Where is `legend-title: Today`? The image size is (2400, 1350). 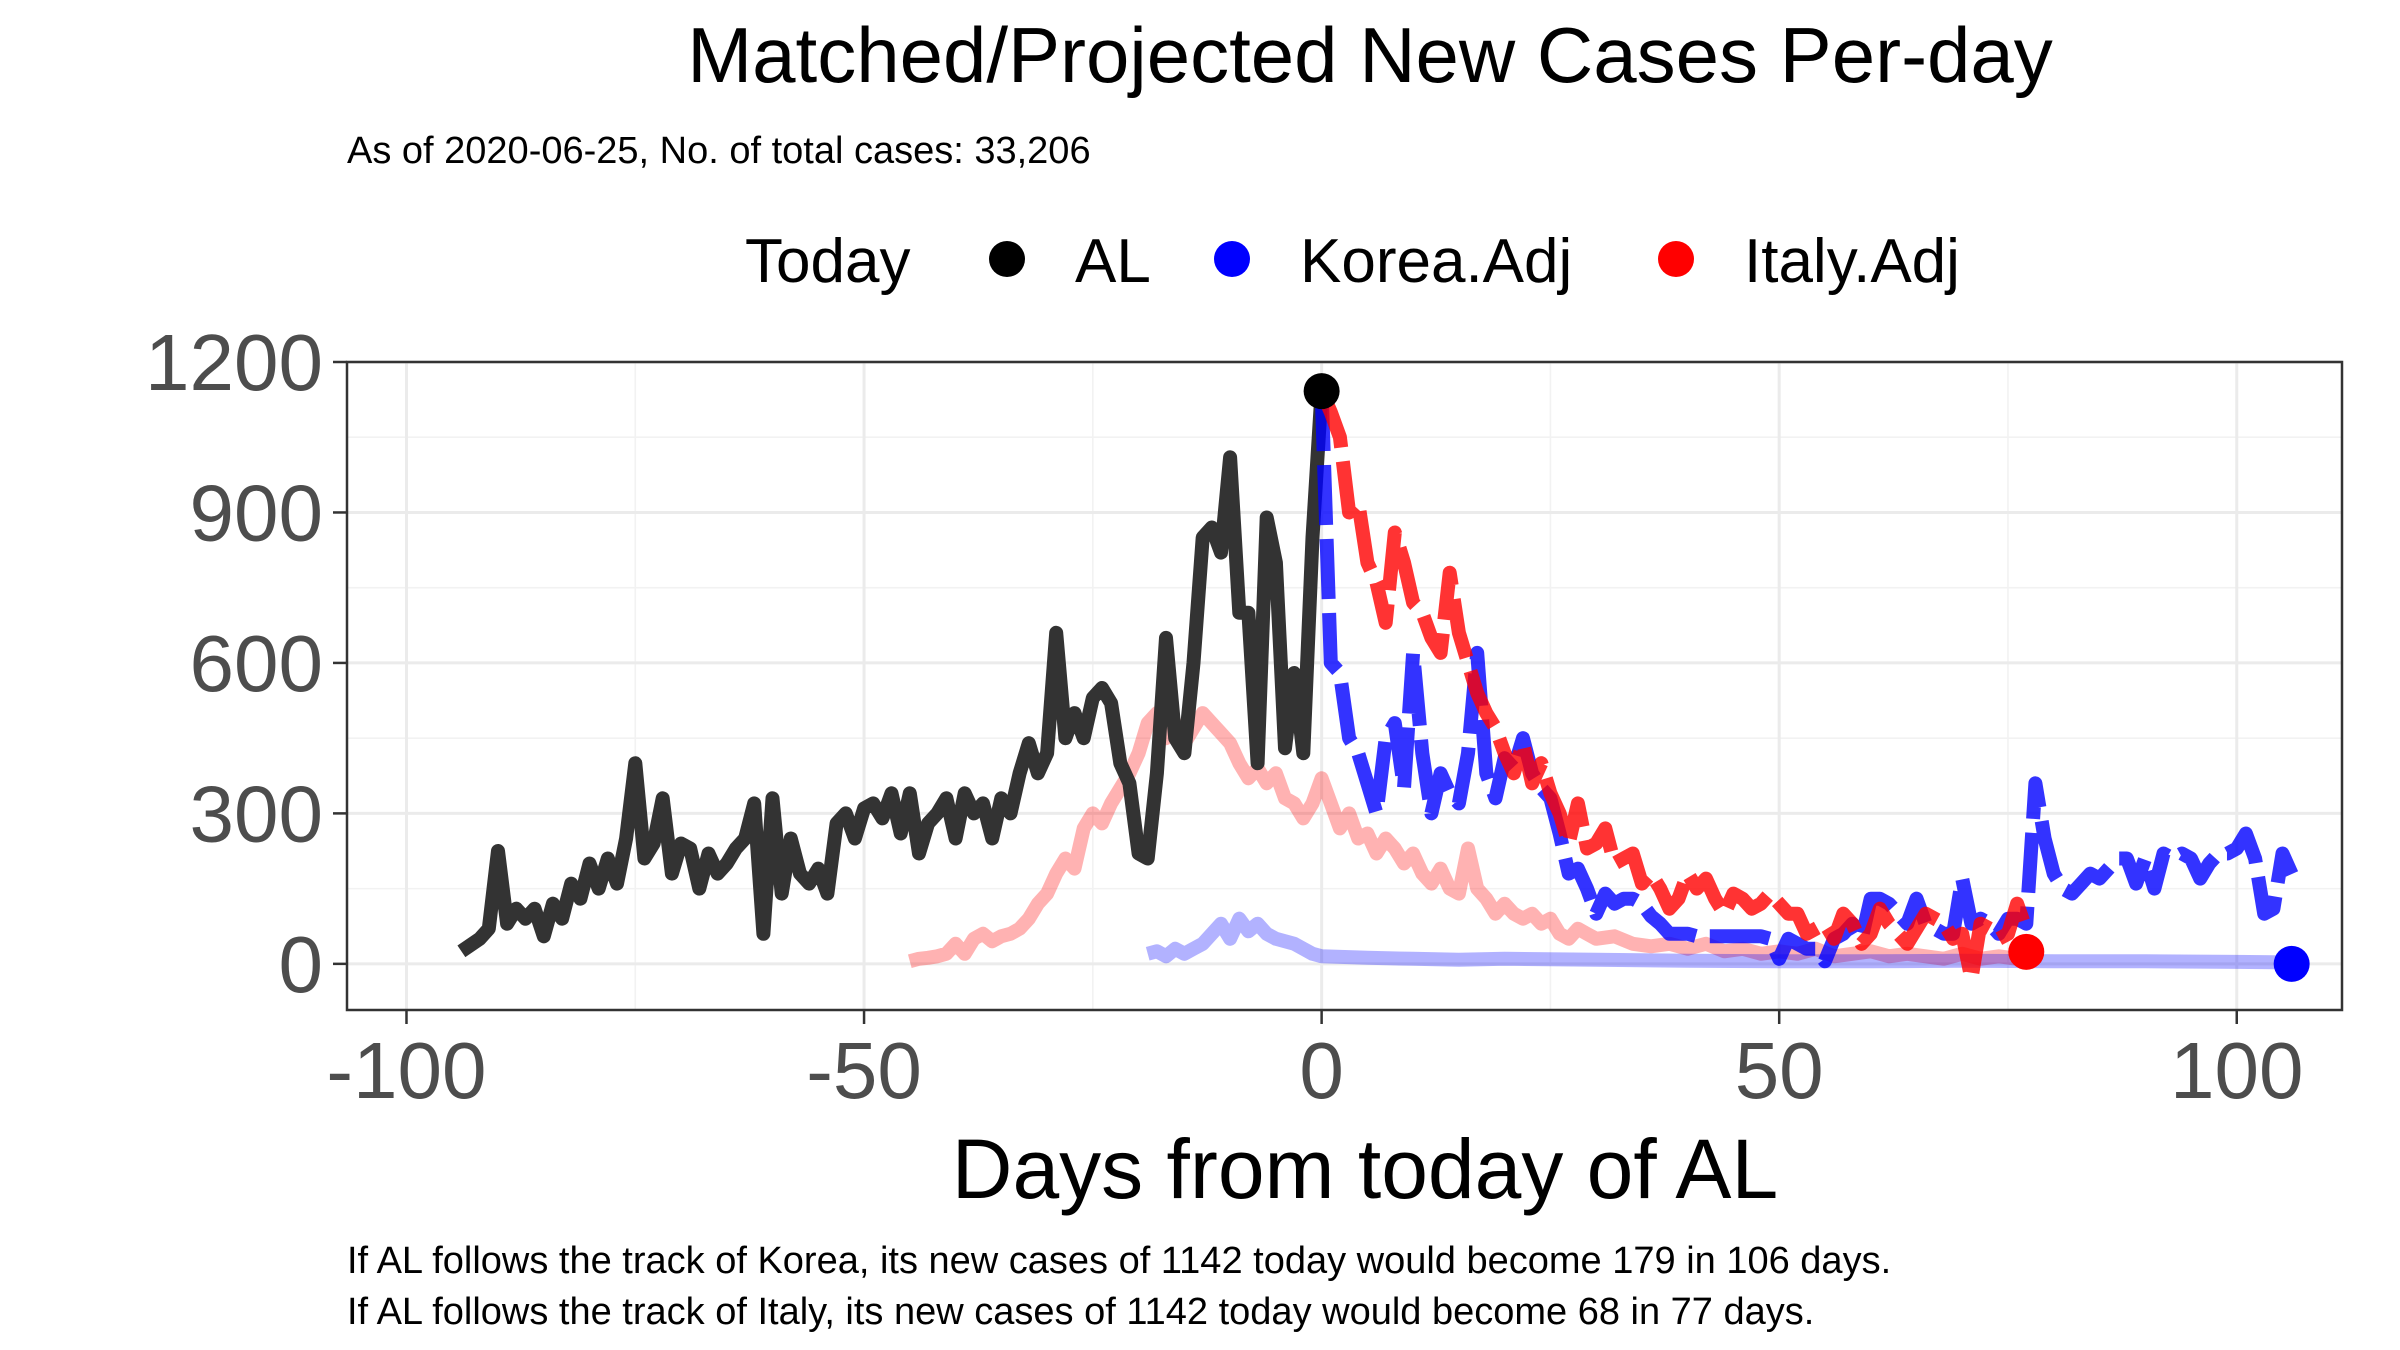 legend-title: Today is located at coordinates (827, 261).